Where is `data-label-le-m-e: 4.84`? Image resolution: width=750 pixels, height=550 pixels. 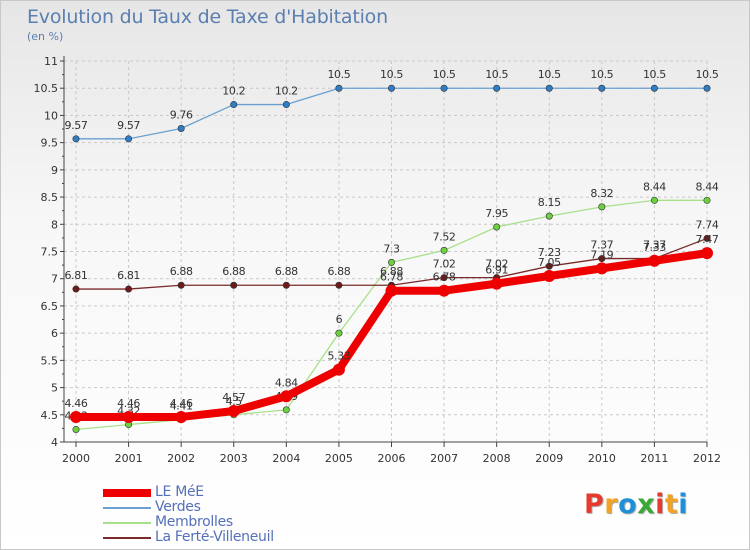 data-label-le-m-e: 4.84 is located at coordinates (286, 382).